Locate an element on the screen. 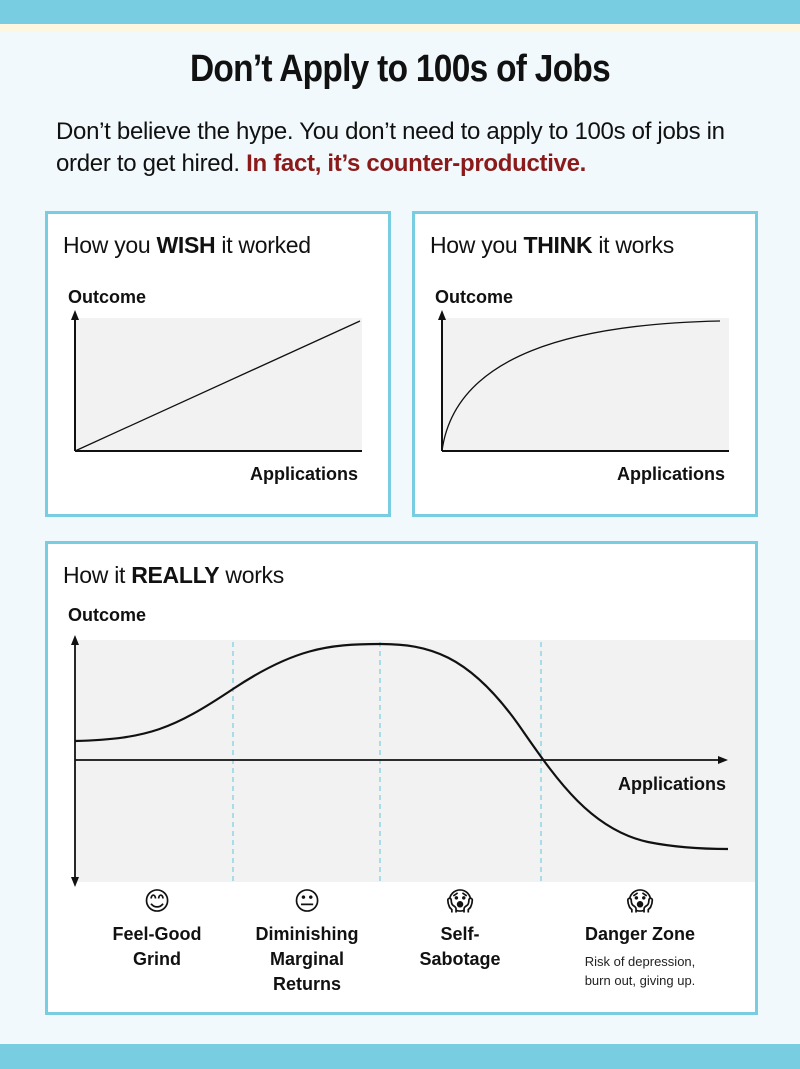 Image resolution: width=800 pixels, height=1069 pixels. think-ylabel: Outcome is located at coordinates (474, 297).